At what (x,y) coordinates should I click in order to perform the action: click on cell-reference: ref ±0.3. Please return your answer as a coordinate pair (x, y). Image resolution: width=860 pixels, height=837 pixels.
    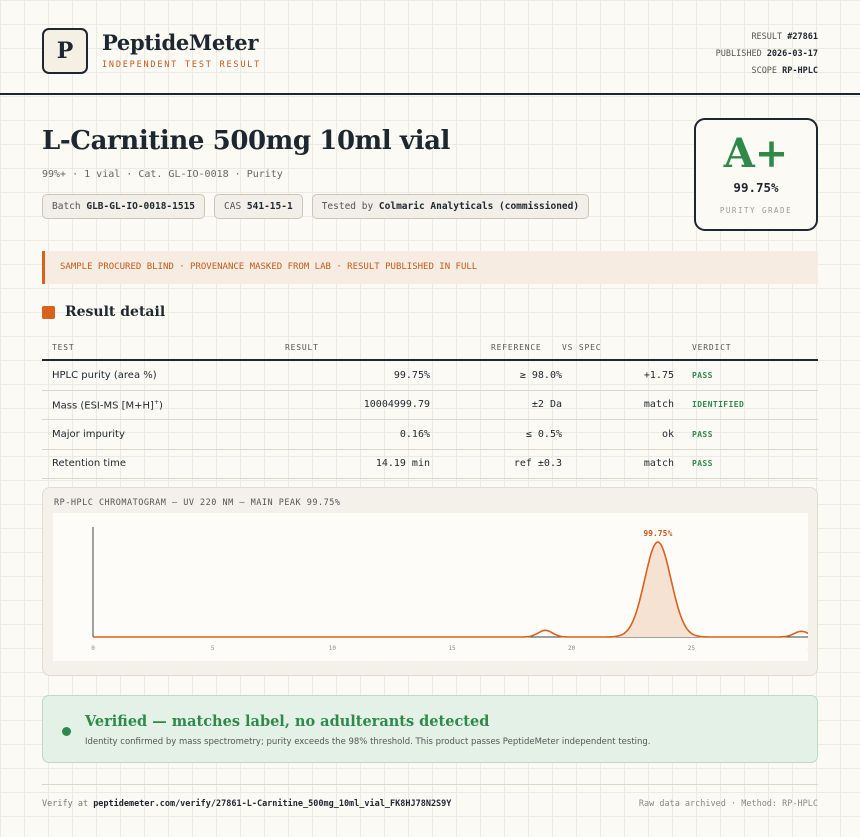
    Looking at the image, I should click on (537, 464).